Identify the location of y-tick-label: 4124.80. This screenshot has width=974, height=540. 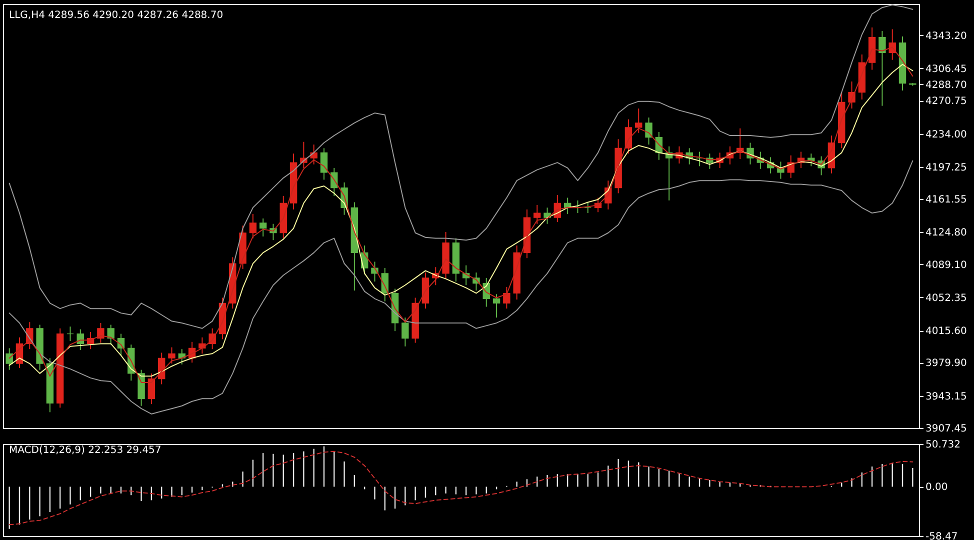
(946, 233).